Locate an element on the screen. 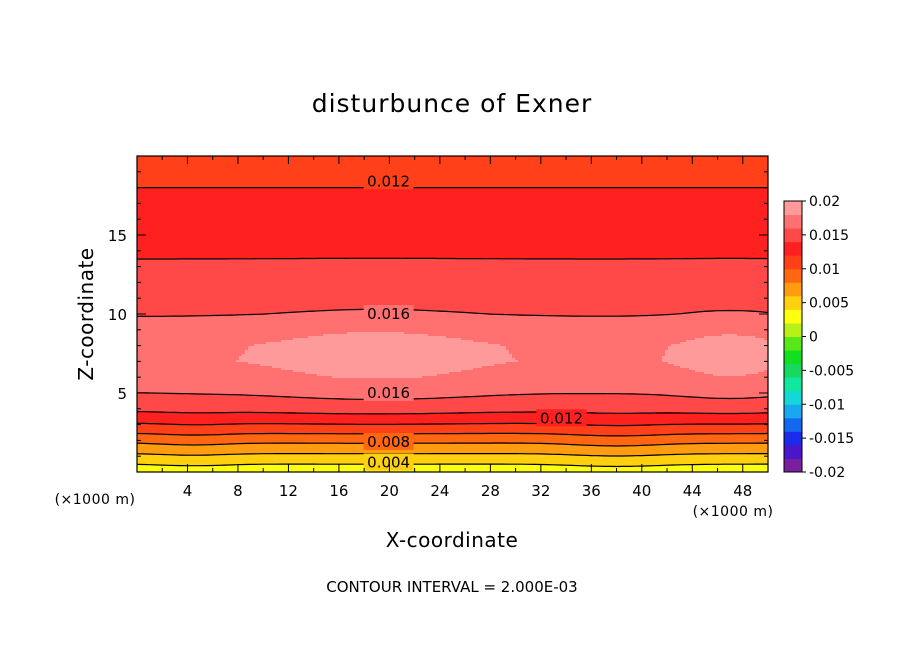 This screenshot has width=904, height=654. contour-line is located at coordinates (452, 258).